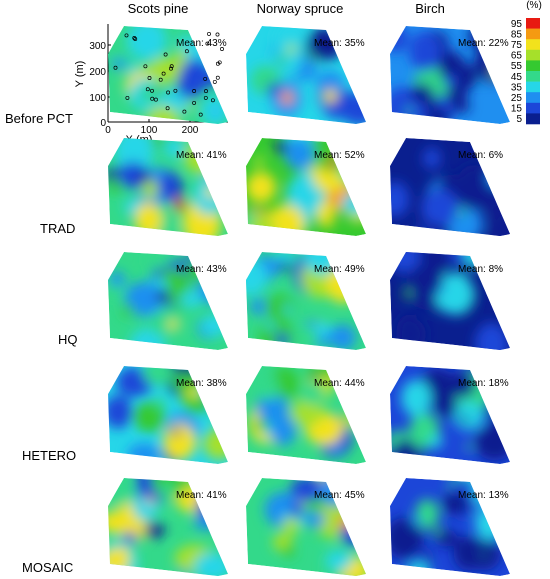 This screenshot has height=579, width=550. Describe the element at coordinates (534, 5) in the screenshot. I see `colorbar-unit-label: (%)` at that location.